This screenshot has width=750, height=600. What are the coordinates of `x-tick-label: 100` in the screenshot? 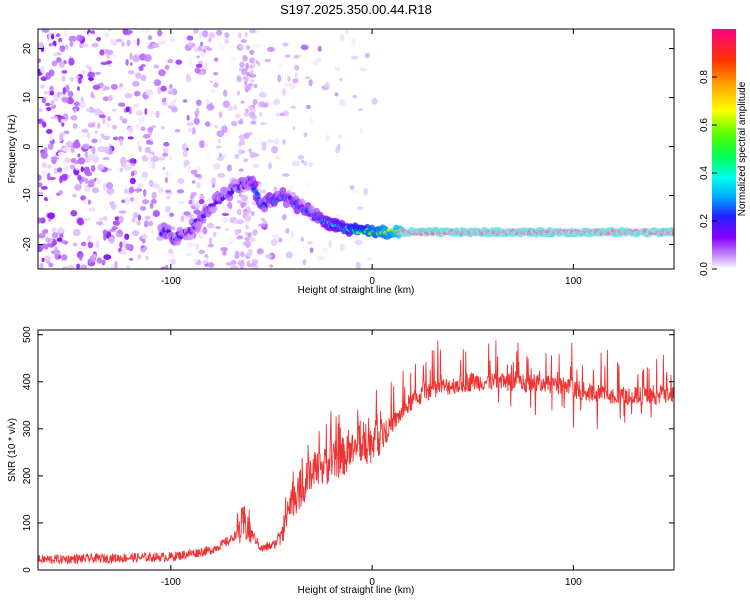 It's located at (573, 281).